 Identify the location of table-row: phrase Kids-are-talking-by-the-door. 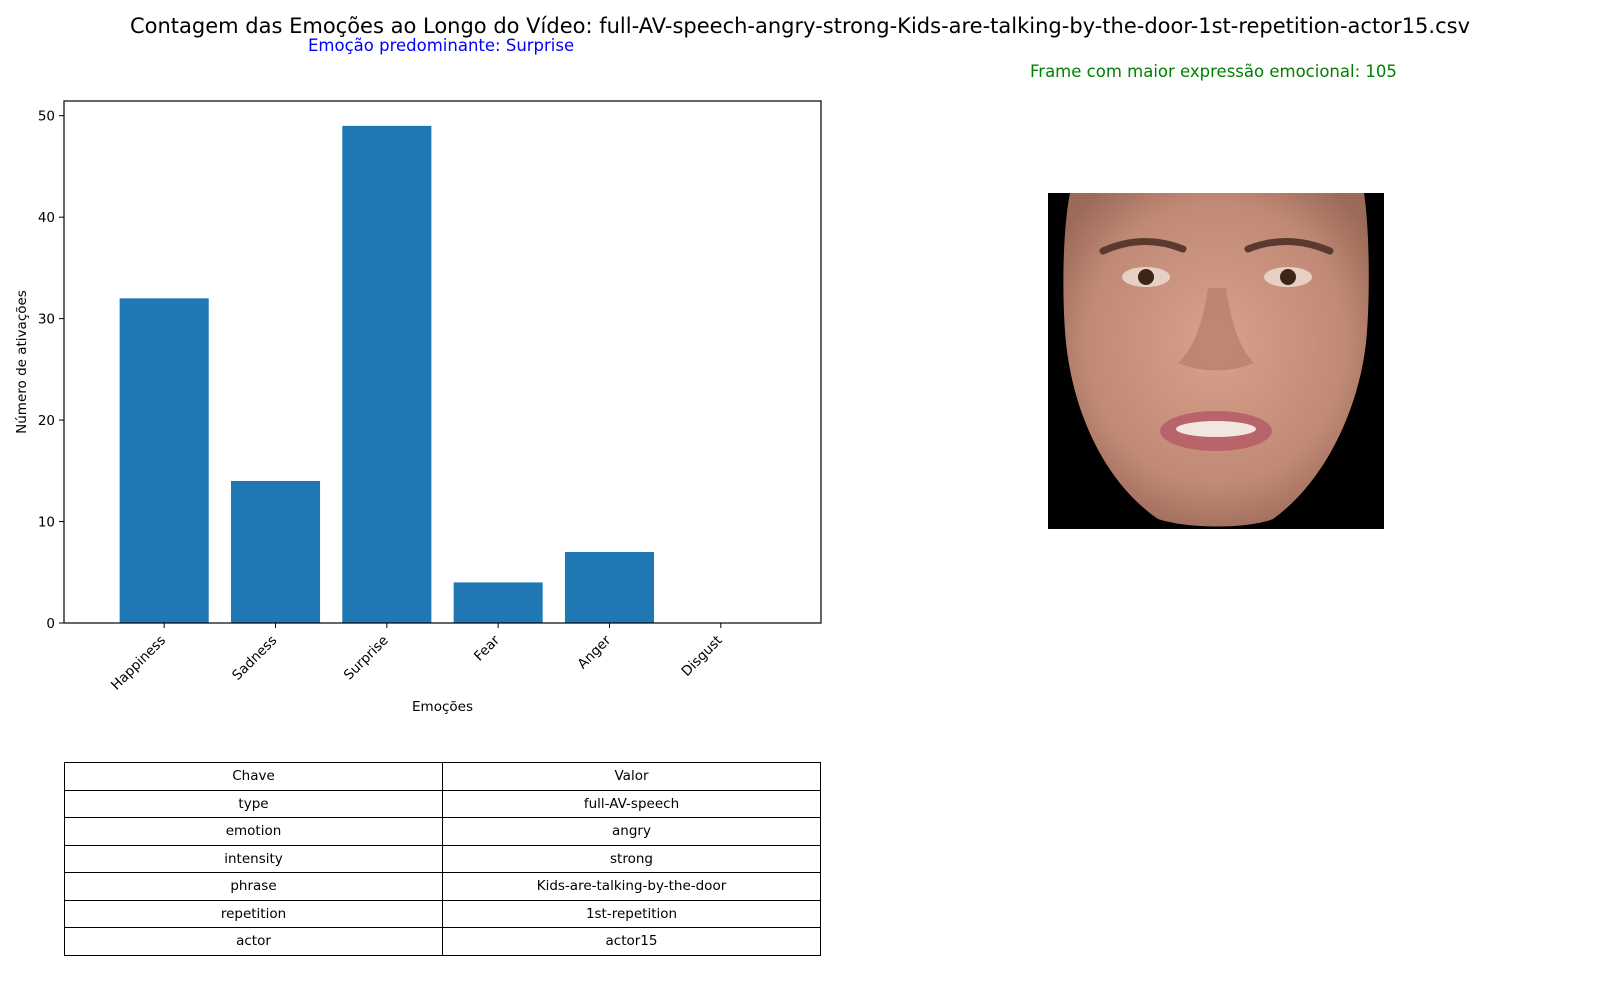
(442, 886).